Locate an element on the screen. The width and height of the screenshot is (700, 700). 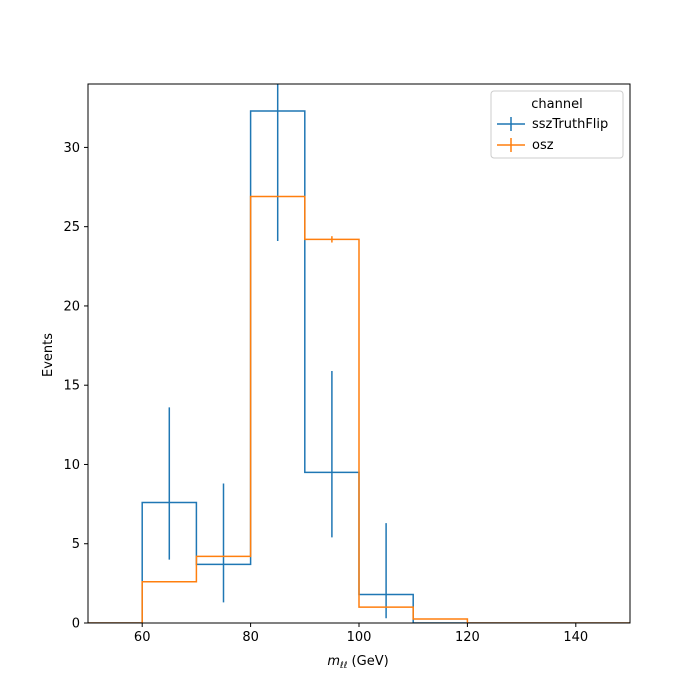
y-tick-label: 25 is located at coordinates (71, 227).